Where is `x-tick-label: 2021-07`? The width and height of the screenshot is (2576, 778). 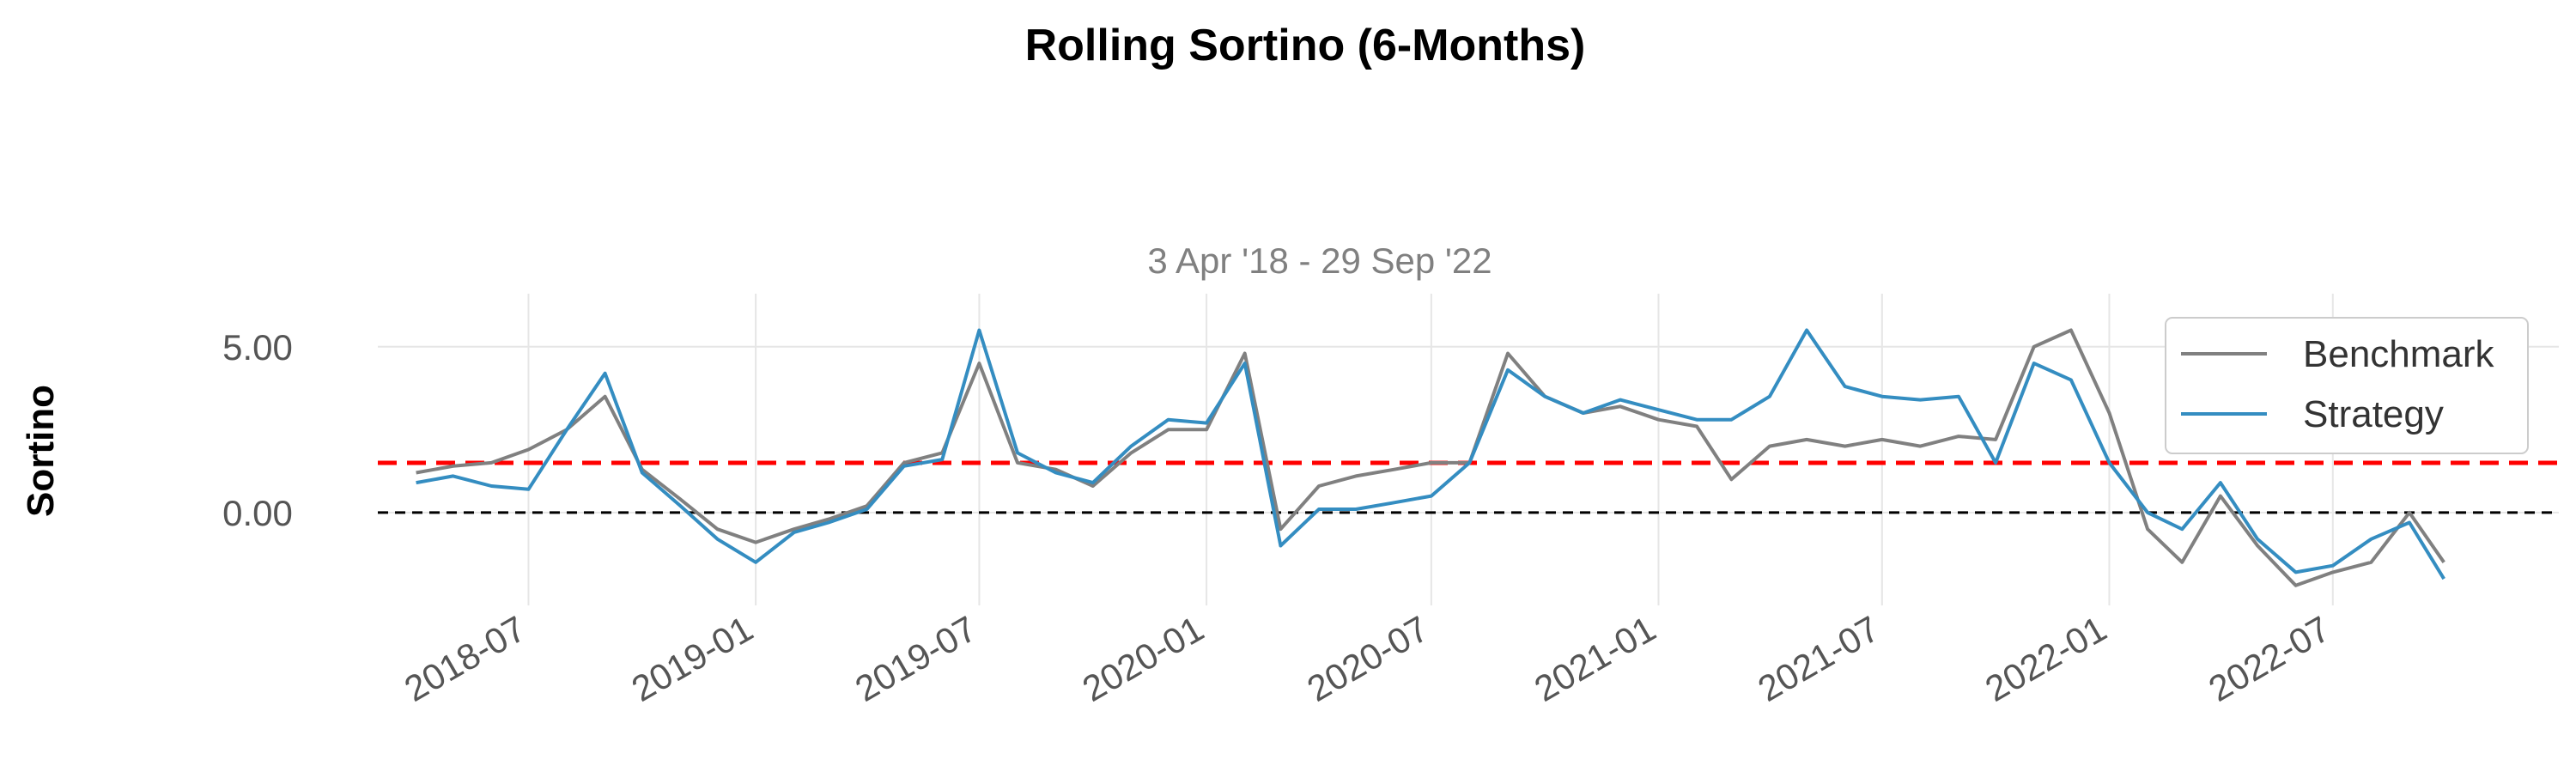 x-tick-label: 2021-07 is located at coordinates (1819, 658).